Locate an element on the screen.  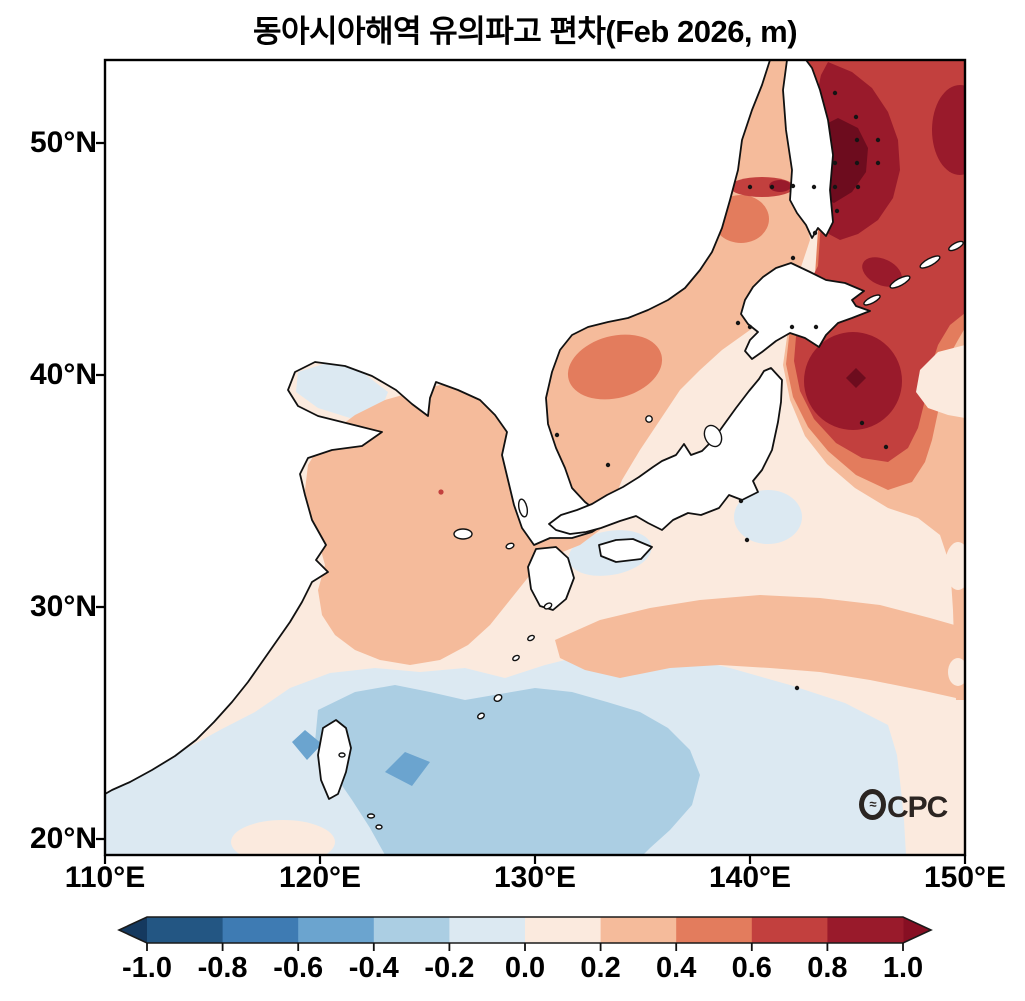
colorbar-under-arrow is located at coordinates (133, 930).